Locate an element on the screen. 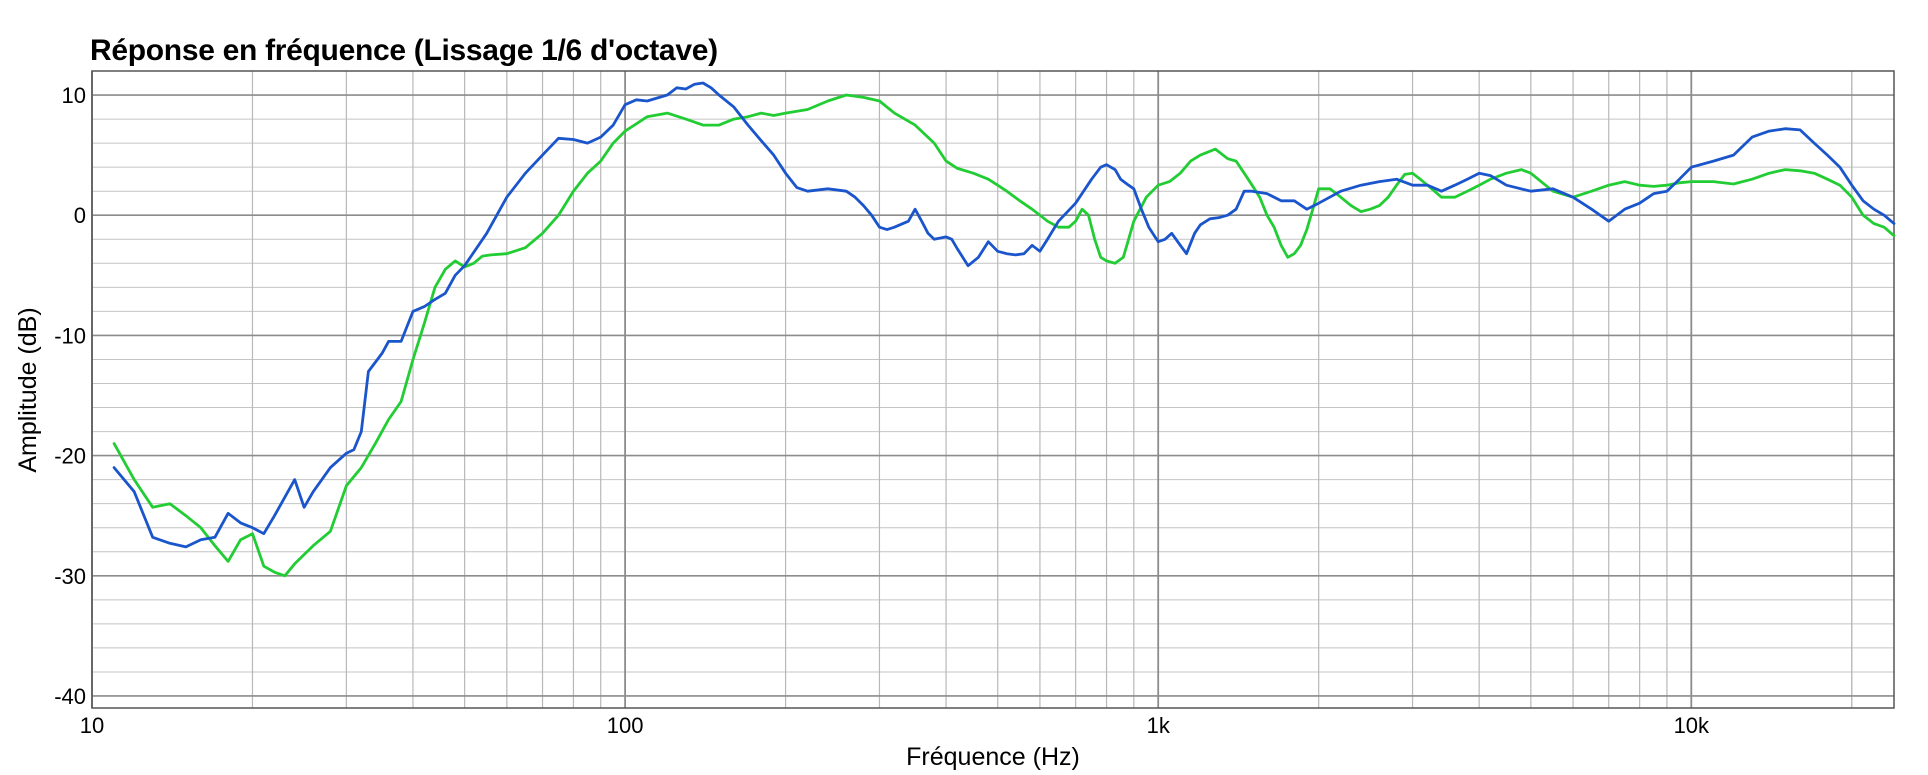 The image size is (1928, 775). y-tick-label: 10 is located at coordinates (74, 95).